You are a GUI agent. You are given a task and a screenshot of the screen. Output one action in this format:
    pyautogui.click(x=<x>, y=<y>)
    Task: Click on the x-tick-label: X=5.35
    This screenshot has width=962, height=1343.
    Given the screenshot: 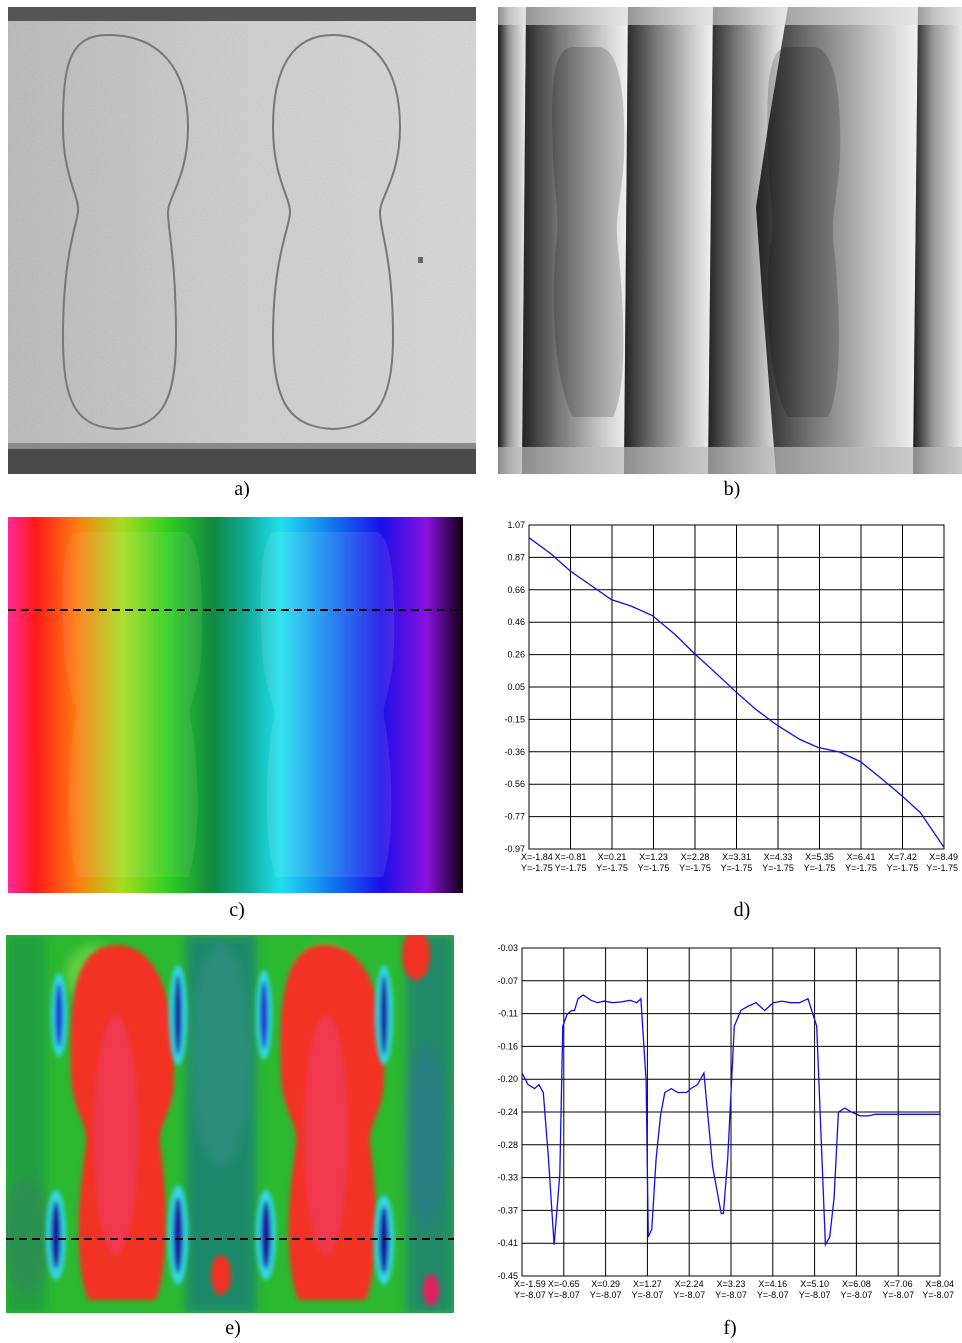 What is the action you would take?
    pyautogui.click(x=819, y=857)
    